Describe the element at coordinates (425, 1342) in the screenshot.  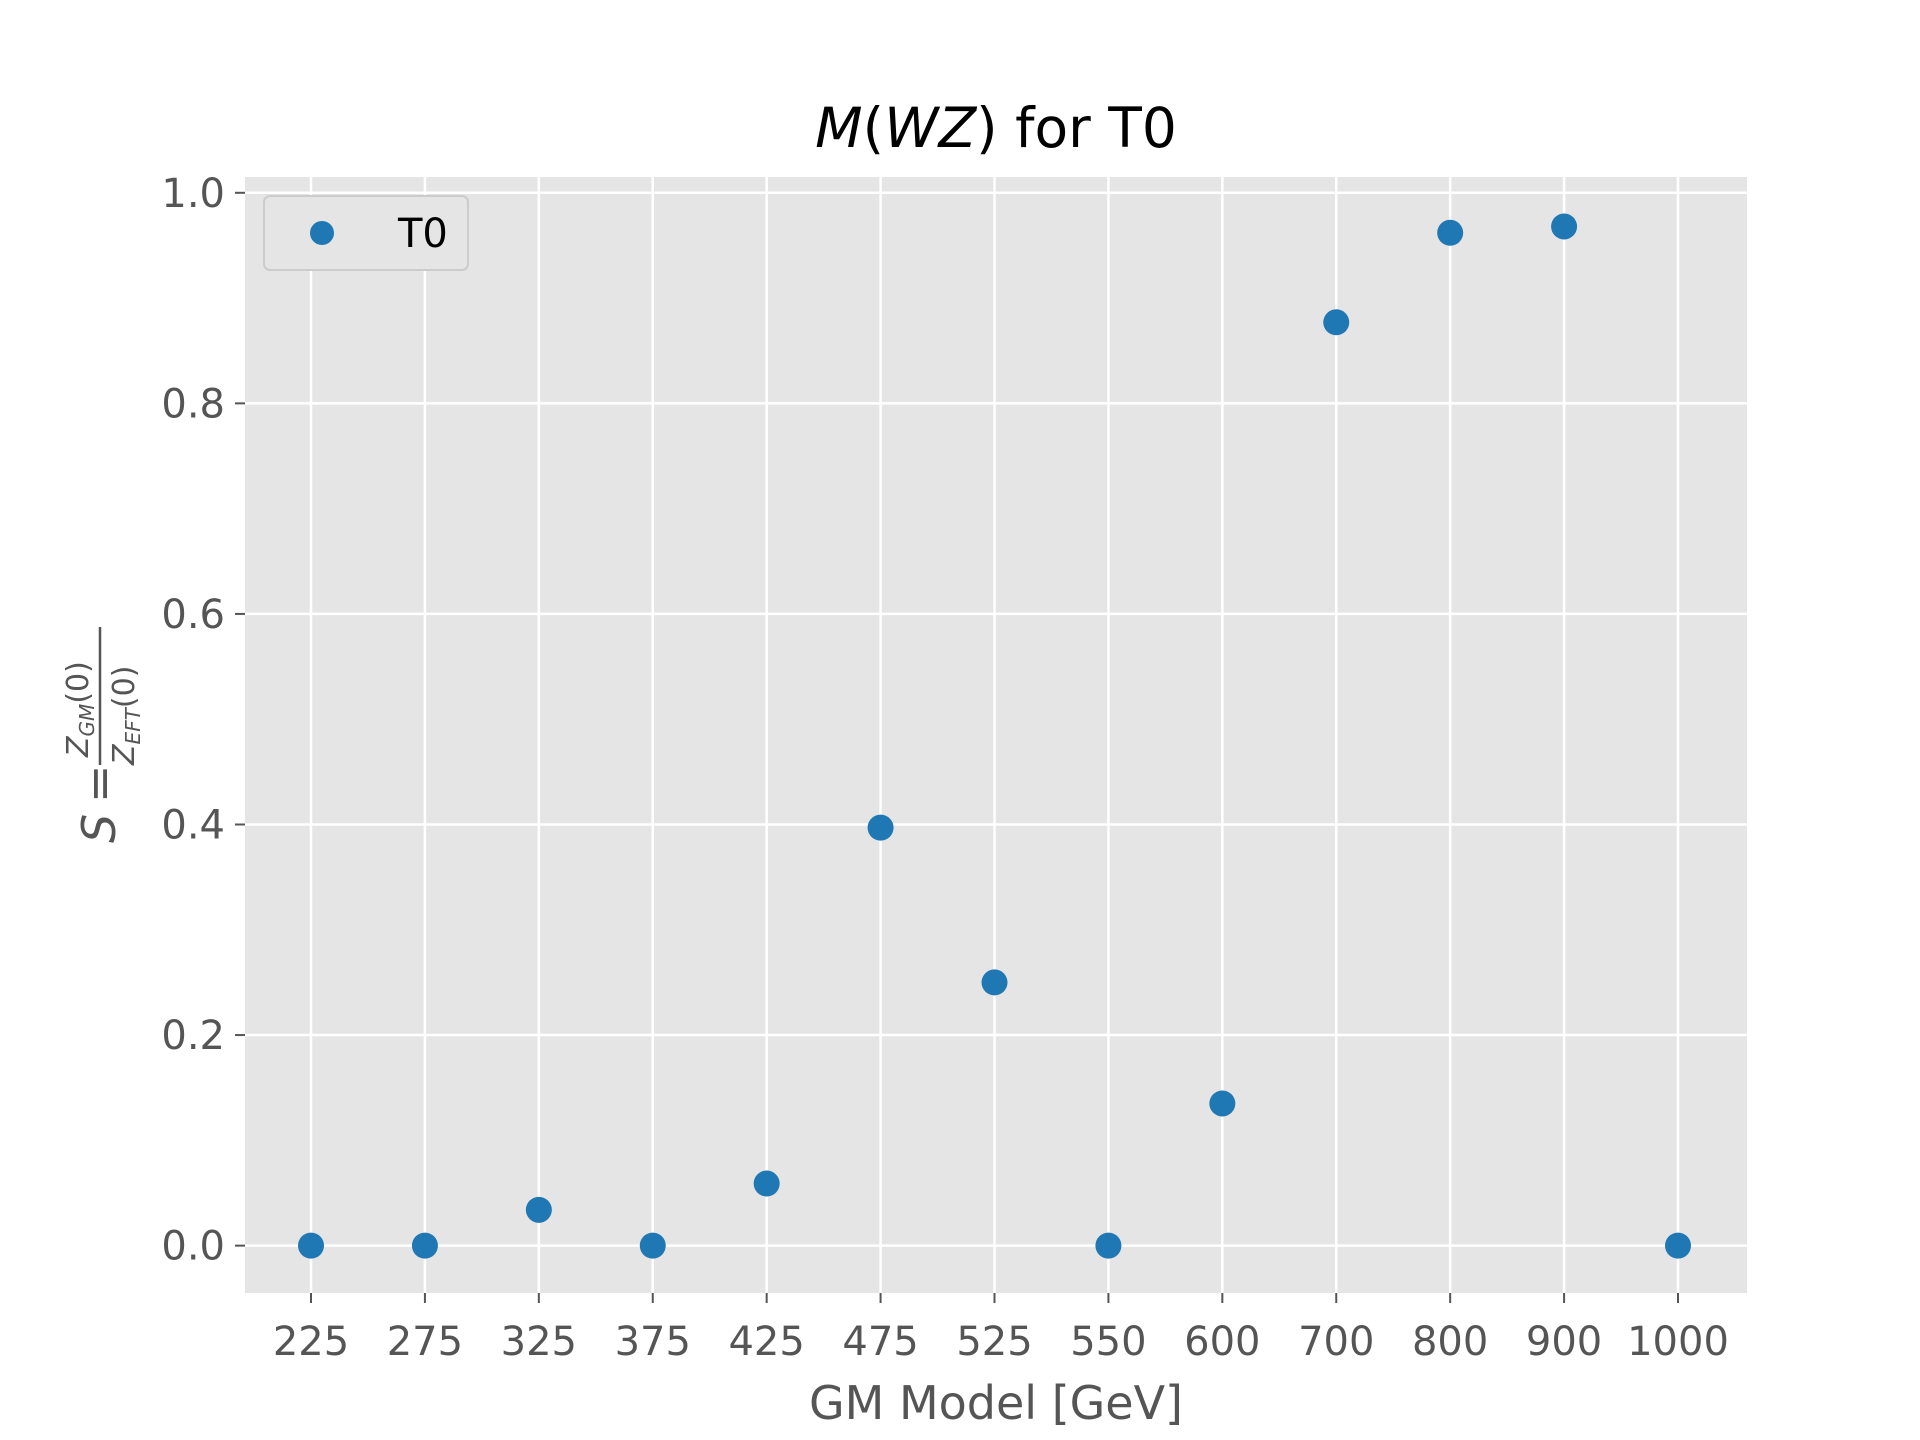
I see `x-tick-label: 275` at that location.